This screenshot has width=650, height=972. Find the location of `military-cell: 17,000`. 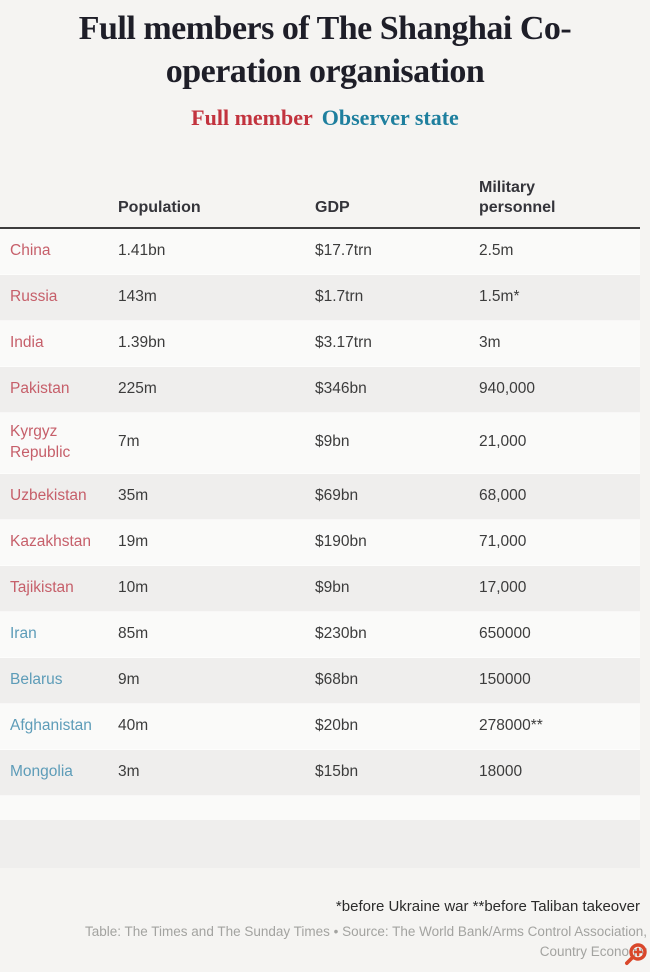

military-cell: 17,000 is located at coordinates (503, 587).